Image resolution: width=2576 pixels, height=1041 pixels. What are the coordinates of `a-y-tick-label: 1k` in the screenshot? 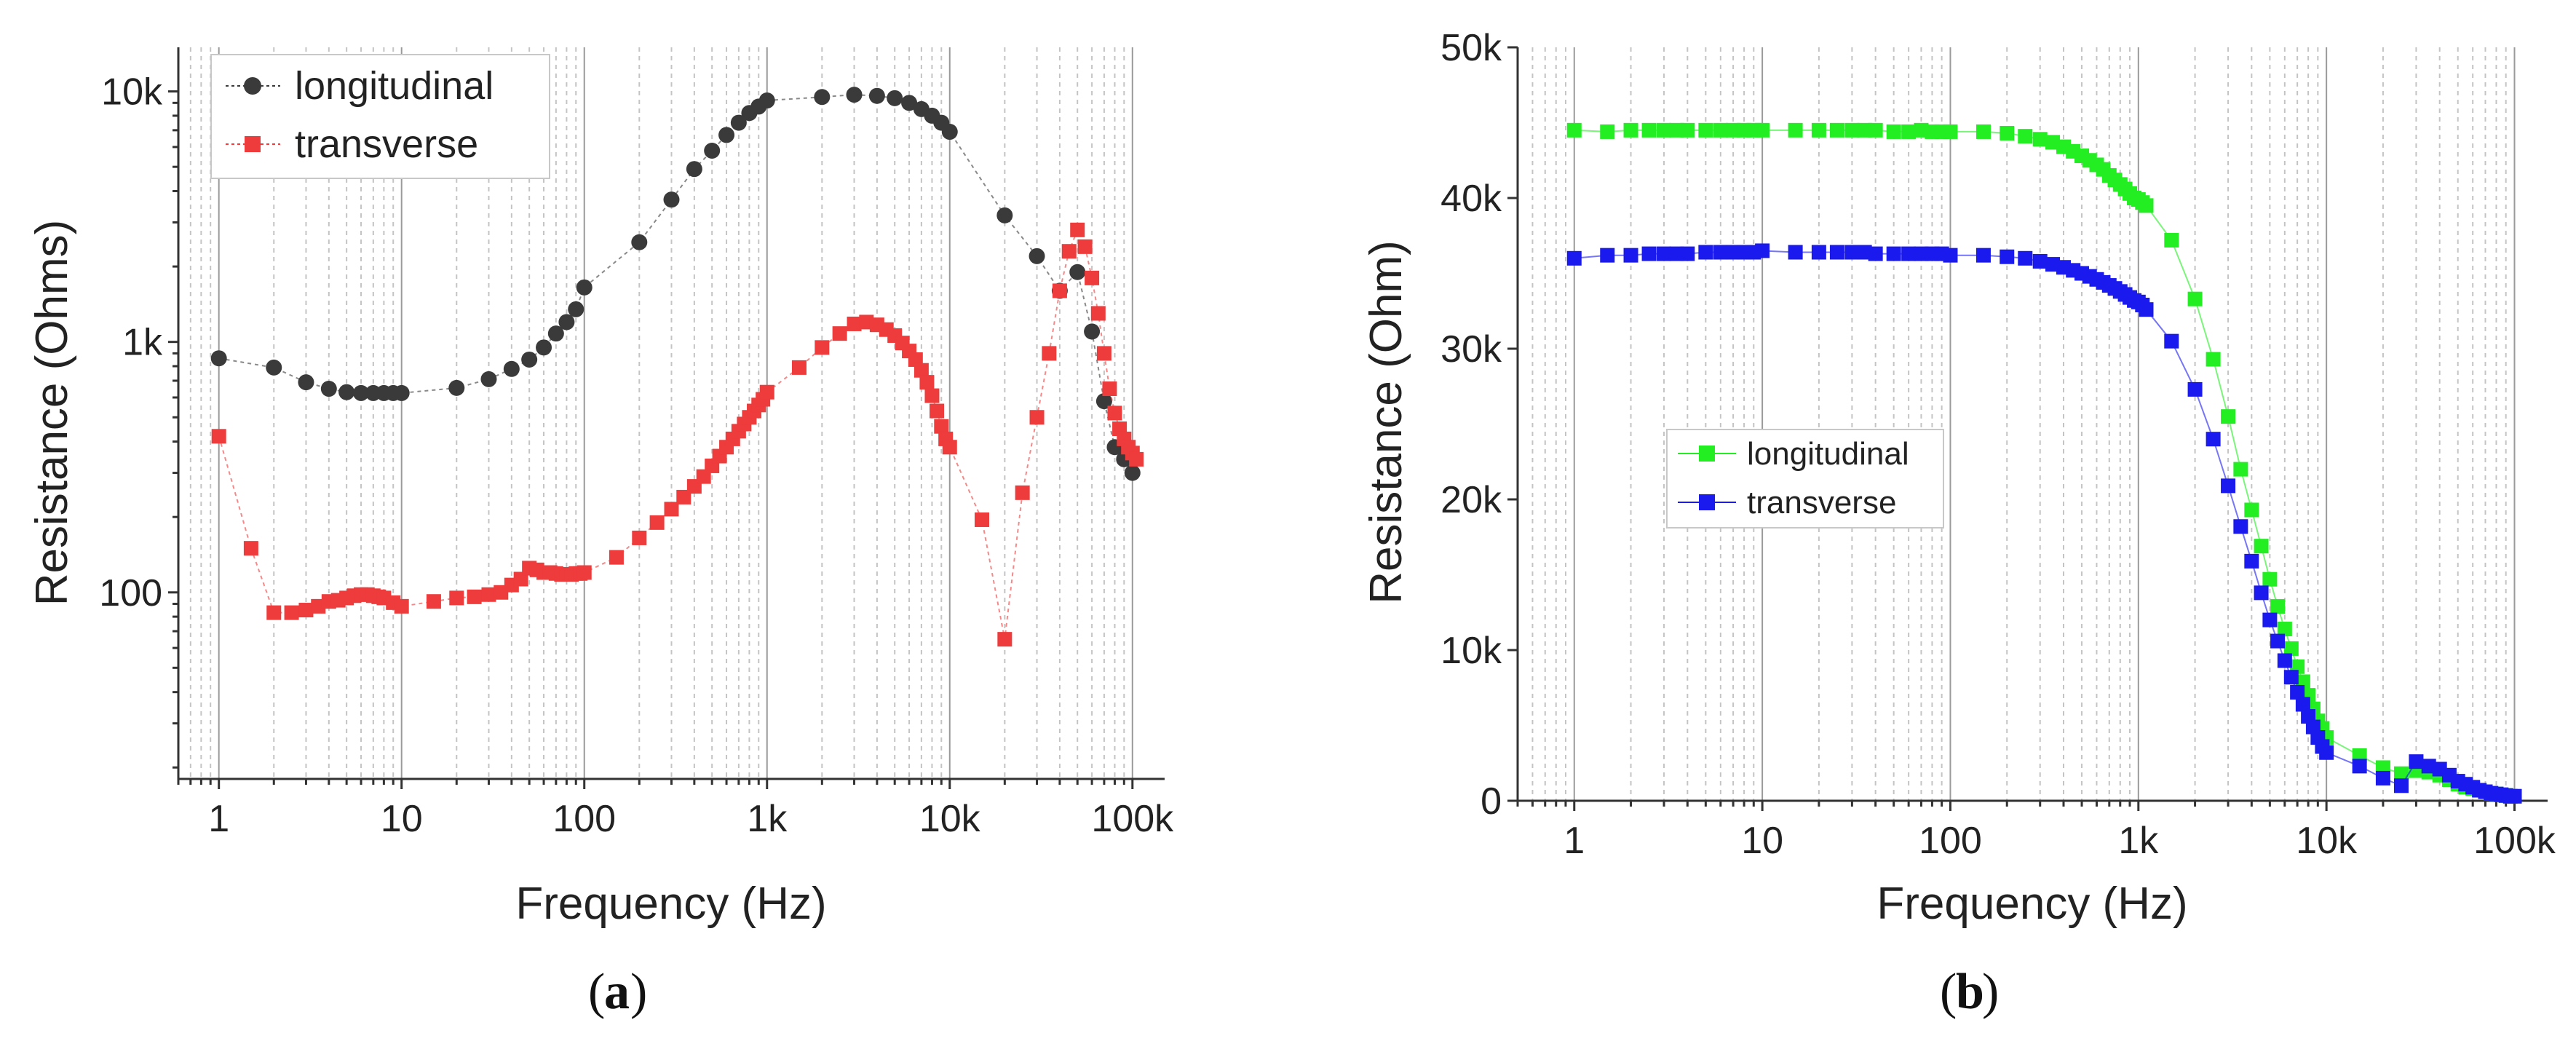 It's located at (142, 343).